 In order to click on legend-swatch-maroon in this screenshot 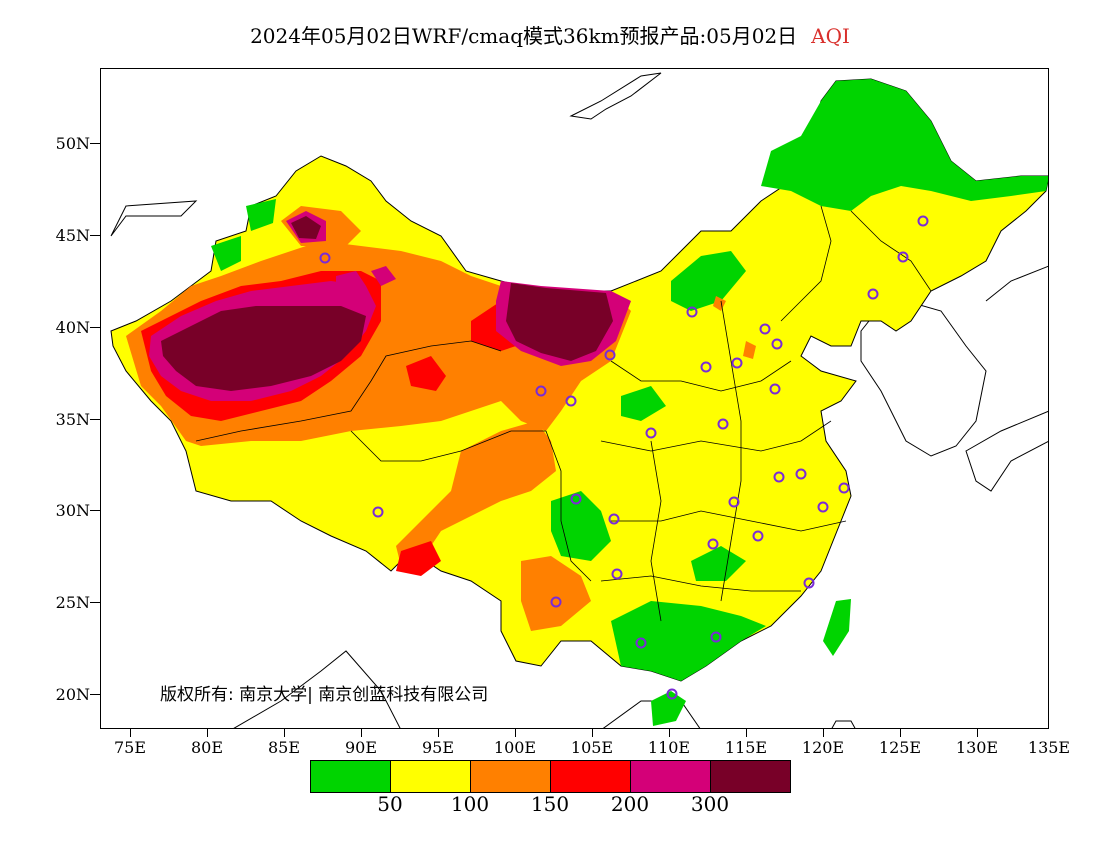, I will do `click(750, 776)`.